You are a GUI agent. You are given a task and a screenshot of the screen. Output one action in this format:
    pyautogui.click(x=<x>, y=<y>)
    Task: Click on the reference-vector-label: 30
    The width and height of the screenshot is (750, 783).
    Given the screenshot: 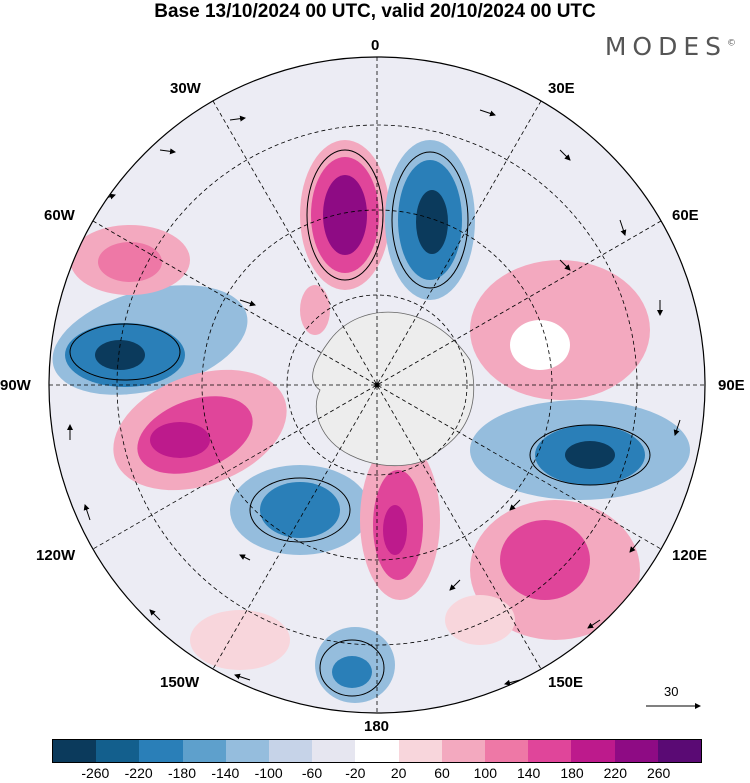 What is the action you would take?
    pyautogui.click(x=671, y=691)
    